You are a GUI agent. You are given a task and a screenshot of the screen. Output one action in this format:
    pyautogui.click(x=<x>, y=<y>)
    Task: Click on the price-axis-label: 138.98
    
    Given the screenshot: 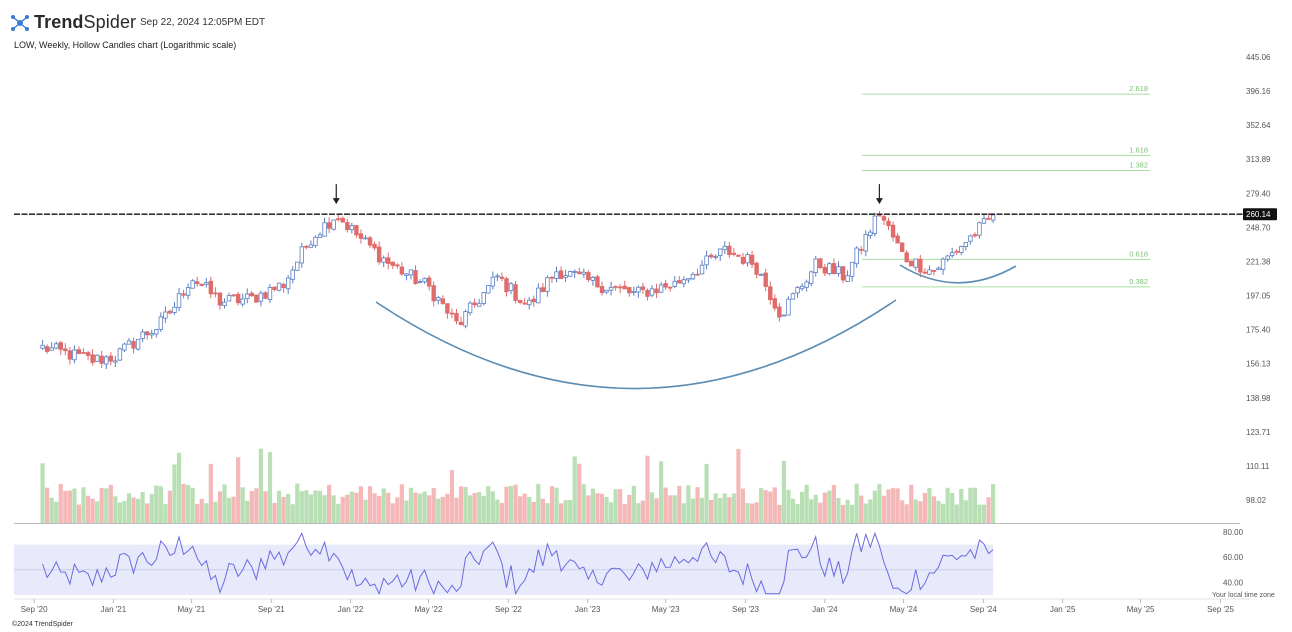 What is the action you would take?
    pyautogui.click(x=1258, y=398)
    